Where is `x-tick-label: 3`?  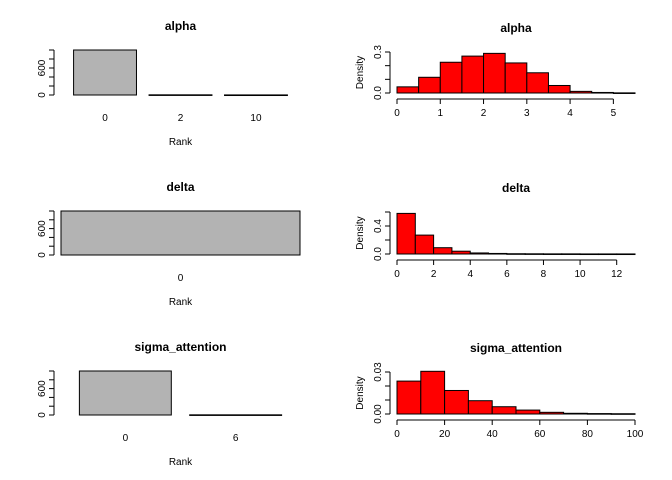 x-tick-label: 3 is located at coordinates (527, 113).